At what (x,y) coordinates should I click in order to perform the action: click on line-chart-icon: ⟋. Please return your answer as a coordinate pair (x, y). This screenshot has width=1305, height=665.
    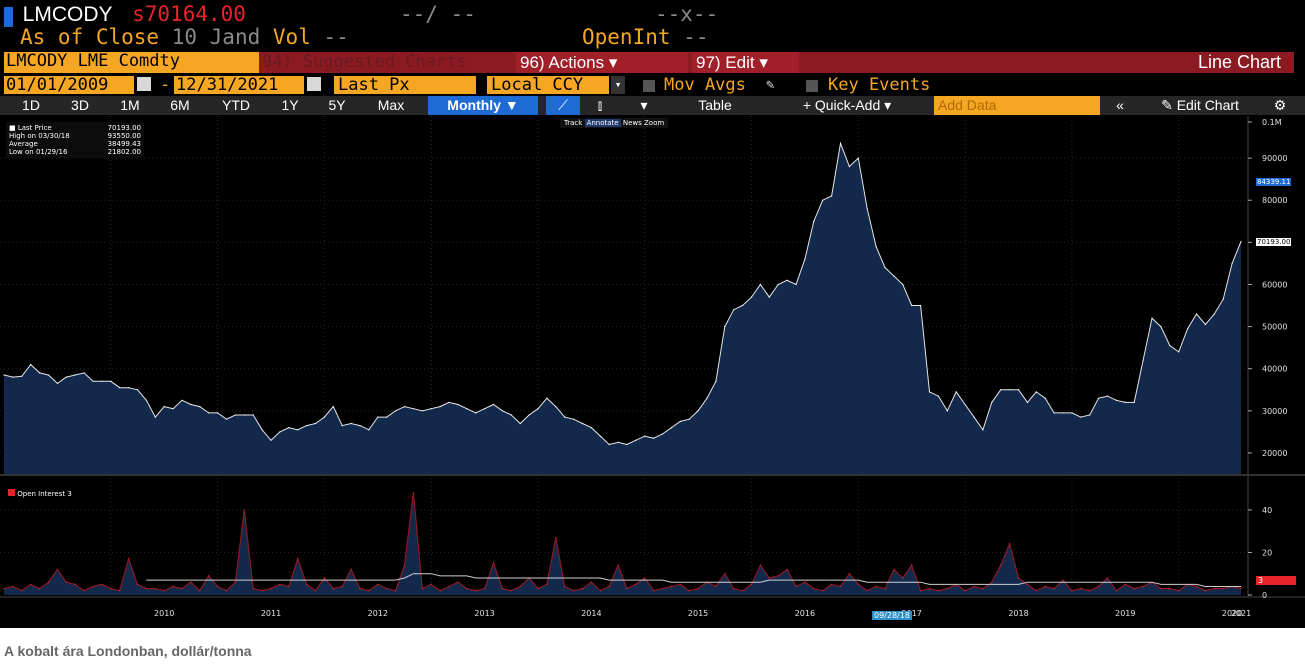
    Looking at the image, I should click on (563, 105).